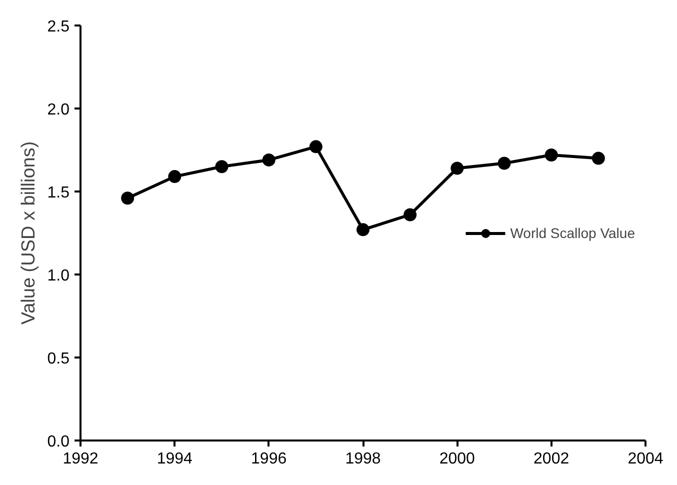  What do you see at coordinates (80, 459) in the screenshot?
I see `x-tick-label: 1992` at bounding box center [80, 459].